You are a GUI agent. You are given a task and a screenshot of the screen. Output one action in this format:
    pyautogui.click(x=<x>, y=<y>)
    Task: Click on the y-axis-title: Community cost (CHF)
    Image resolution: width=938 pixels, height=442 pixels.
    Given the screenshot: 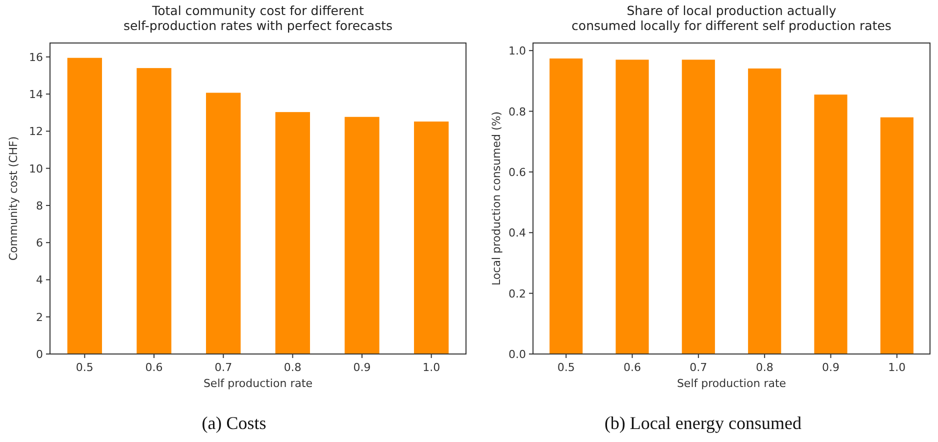 What is the action you would take?
    pyautogui.click(x=13, y=198)
    